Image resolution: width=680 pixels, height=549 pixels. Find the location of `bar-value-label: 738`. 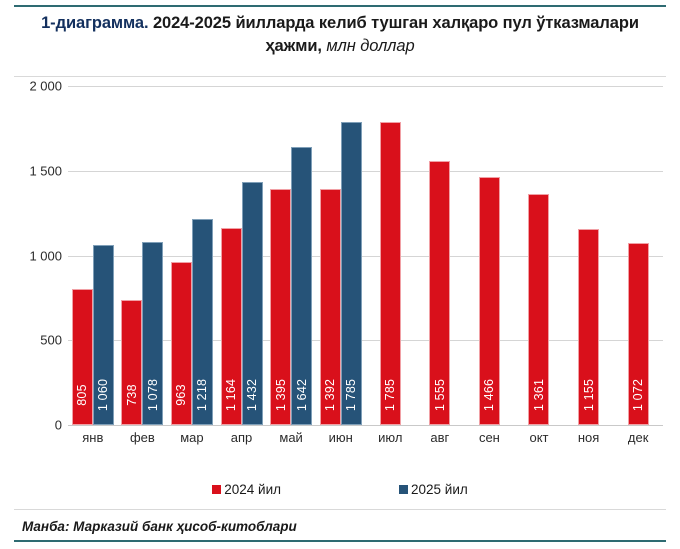

bar-value-label: 738 is located at coordinates (131, 395).